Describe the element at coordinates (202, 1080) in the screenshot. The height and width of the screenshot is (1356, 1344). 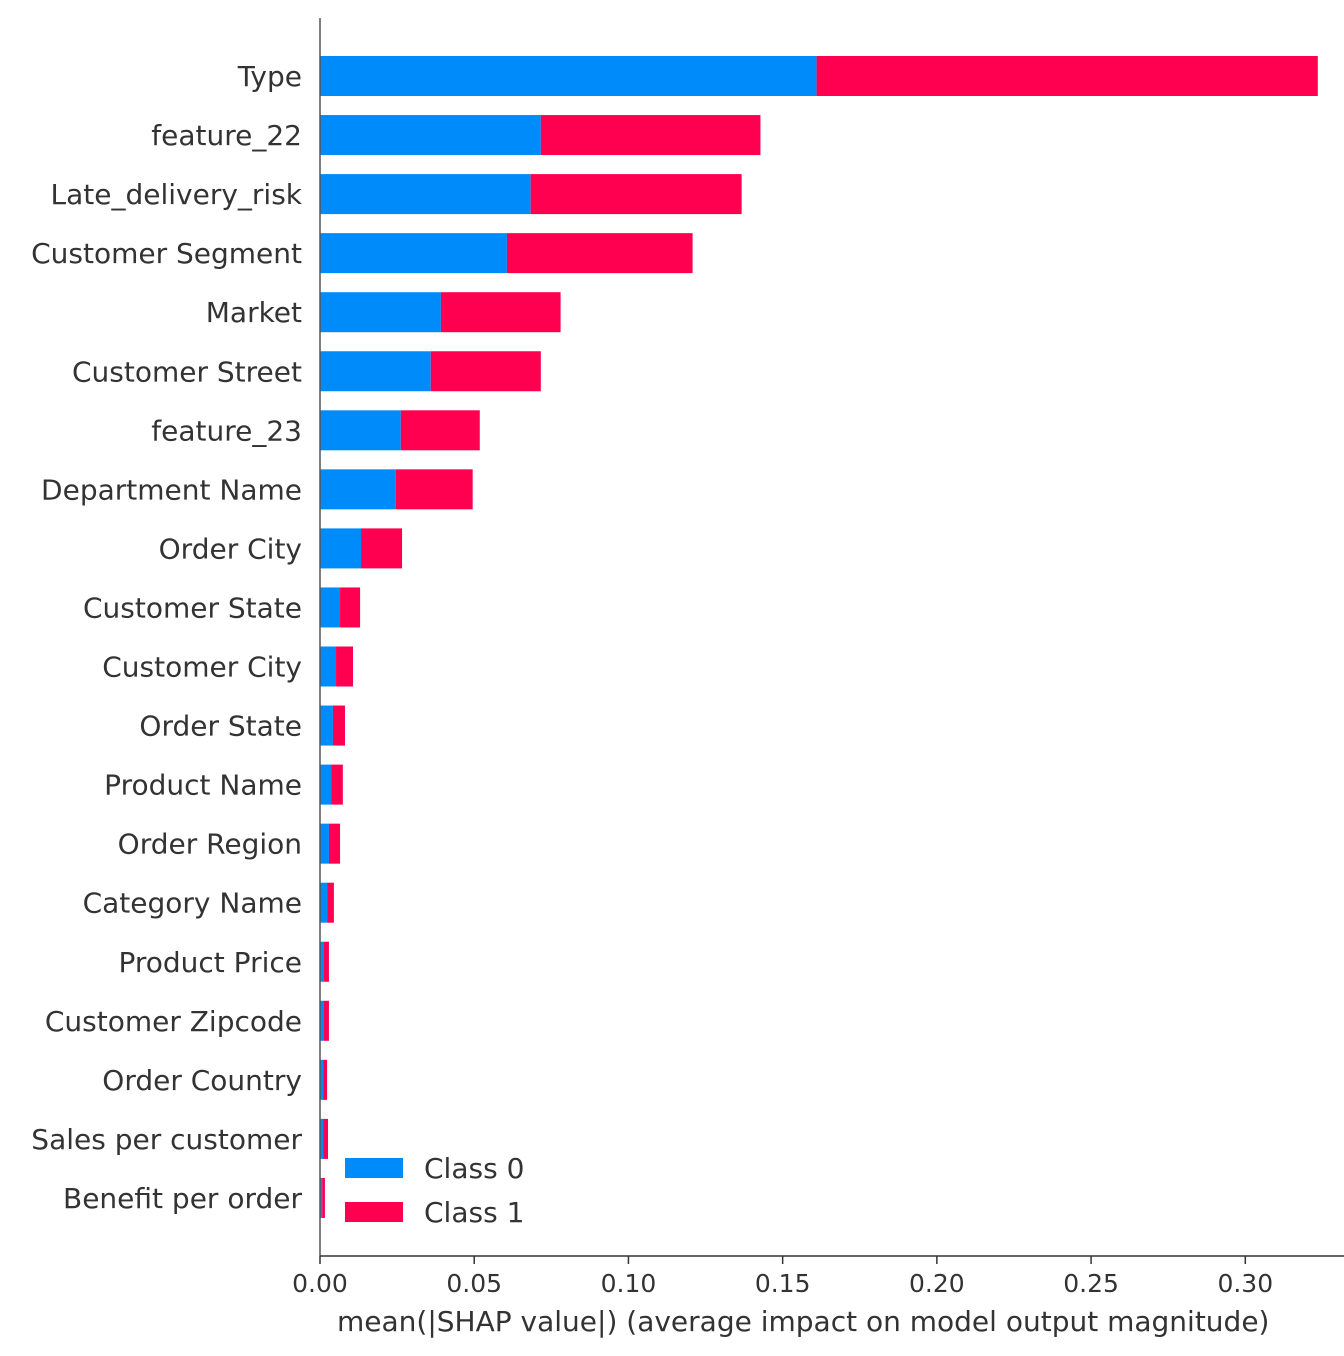
I see `y-tick-label: Order Country` at that location.